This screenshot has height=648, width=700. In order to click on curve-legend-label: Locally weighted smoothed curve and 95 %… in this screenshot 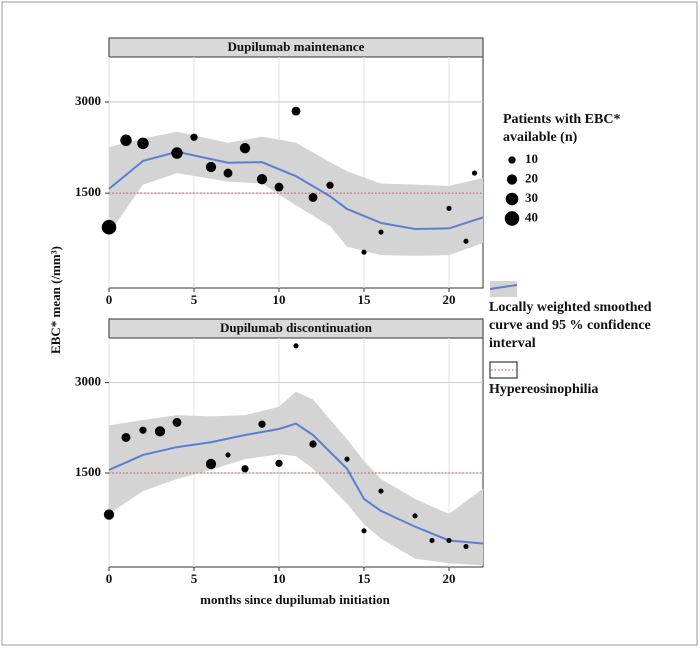, I will do `click(570, 325)`.